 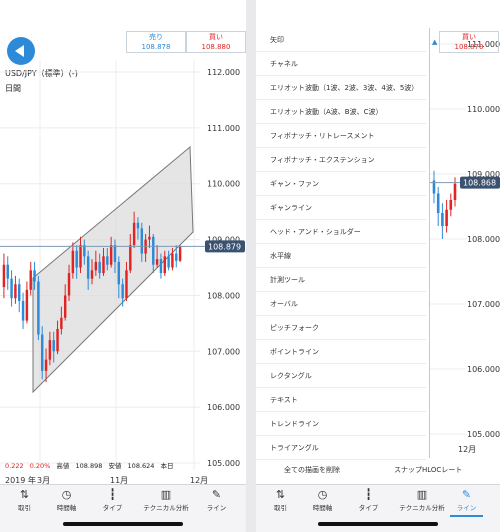 What do you see at coordinates (216, 501) in the screenshot?
I see `tab-line: ✎ ライン` at bounding box center [216, 501].